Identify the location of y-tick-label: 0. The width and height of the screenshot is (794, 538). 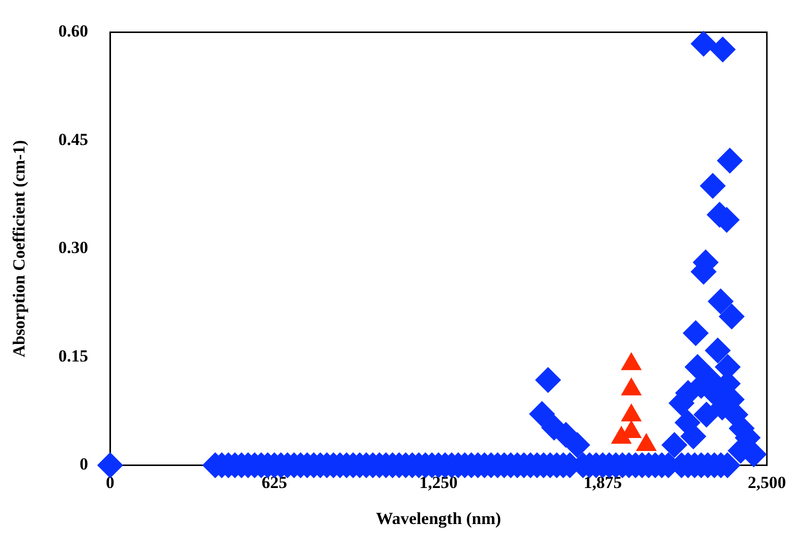
(84, 464).